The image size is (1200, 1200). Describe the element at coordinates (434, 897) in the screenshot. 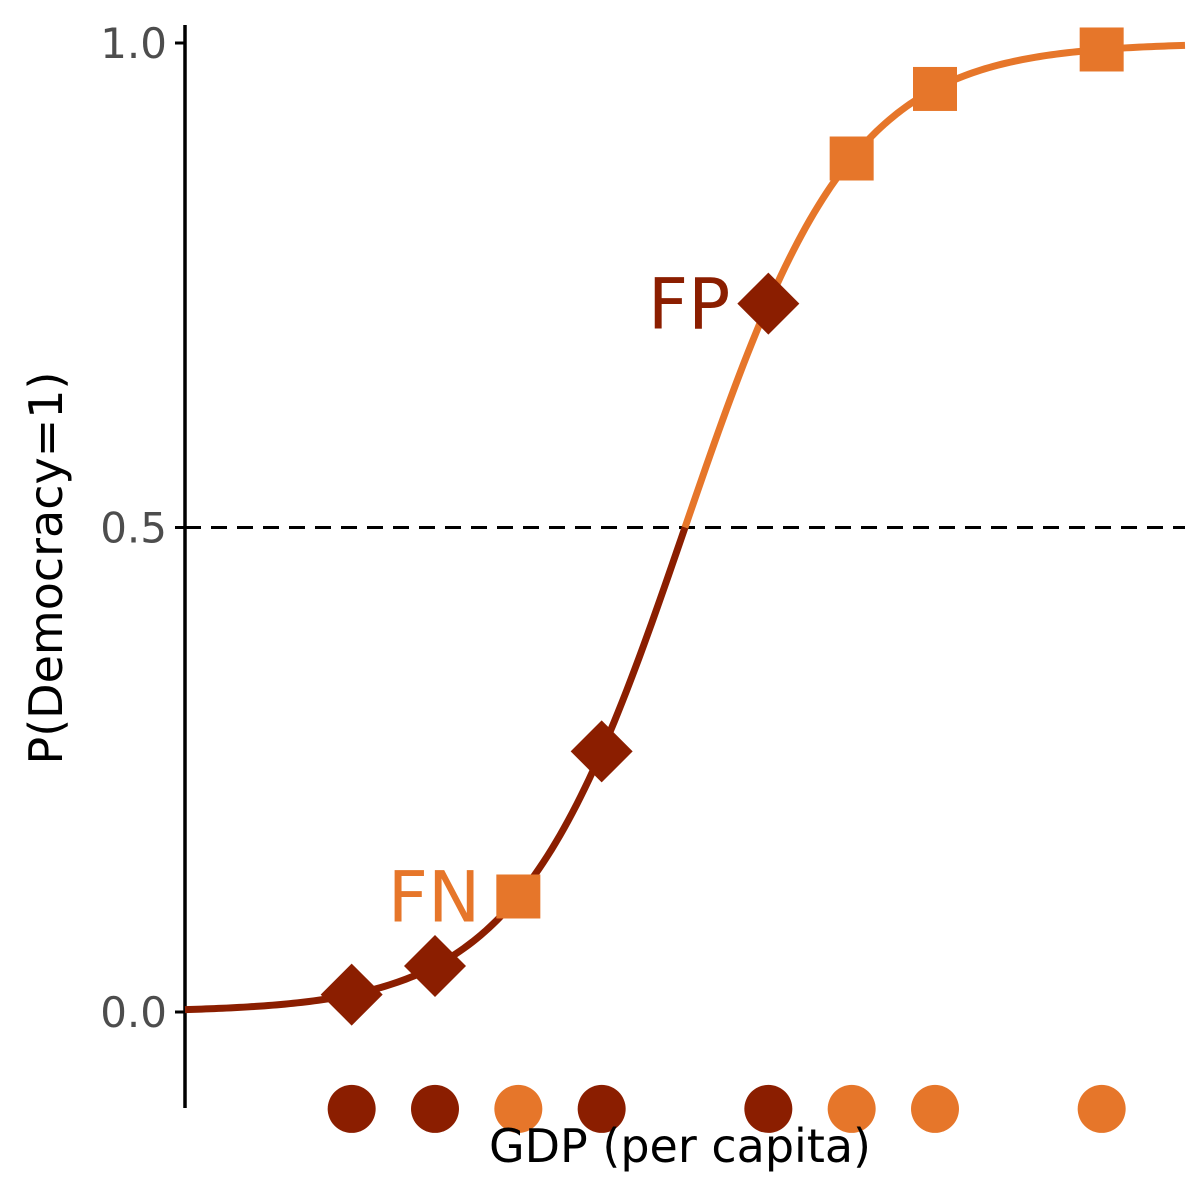

I see `annotation-fn: FN` at that location.